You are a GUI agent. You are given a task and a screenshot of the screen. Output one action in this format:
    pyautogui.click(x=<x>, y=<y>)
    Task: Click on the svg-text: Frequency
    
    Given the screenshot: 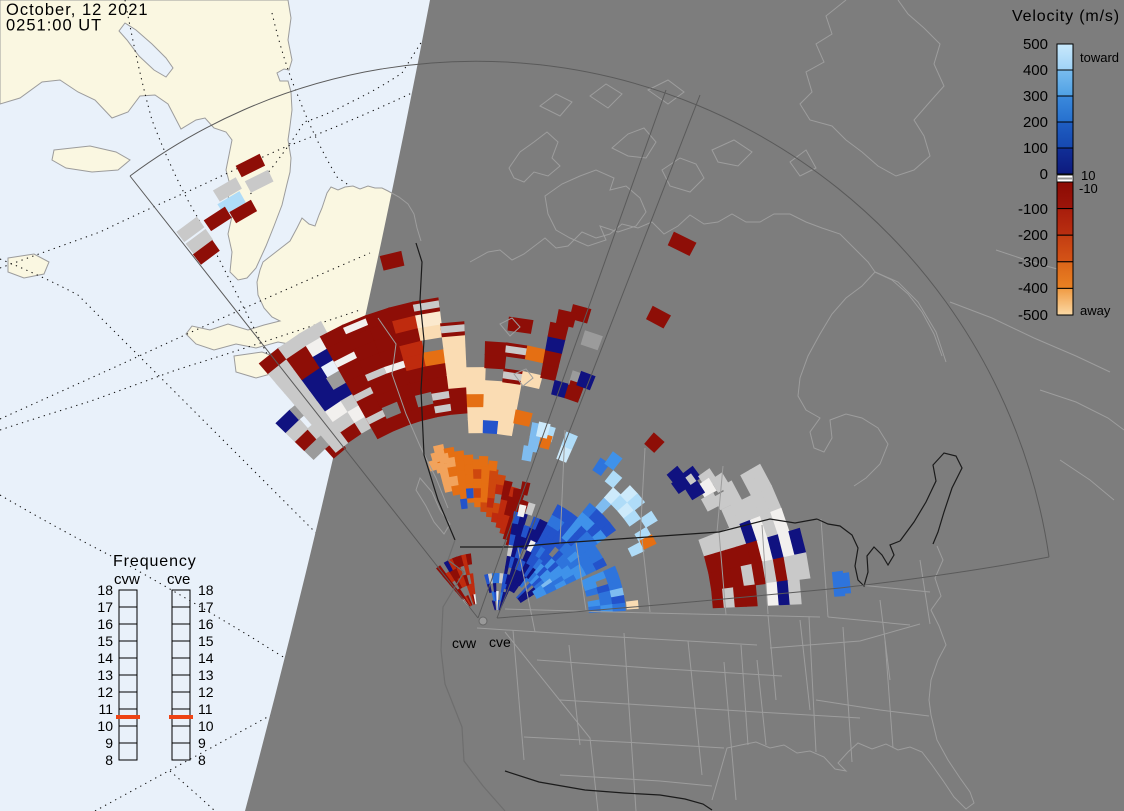 What is the action you would take?
    pyautogui.click(x=155, y=561)
    